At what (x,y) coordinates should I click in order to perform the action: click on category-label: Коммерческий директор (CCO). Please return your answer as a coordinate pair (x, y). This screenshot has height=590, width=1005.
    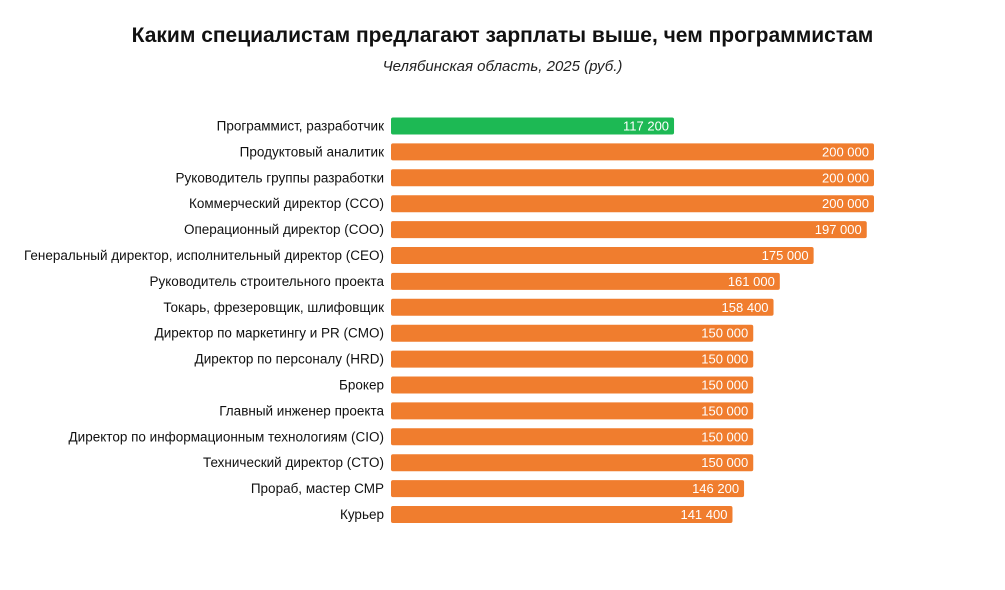
    Looking at the image, I should click on (286, 203).